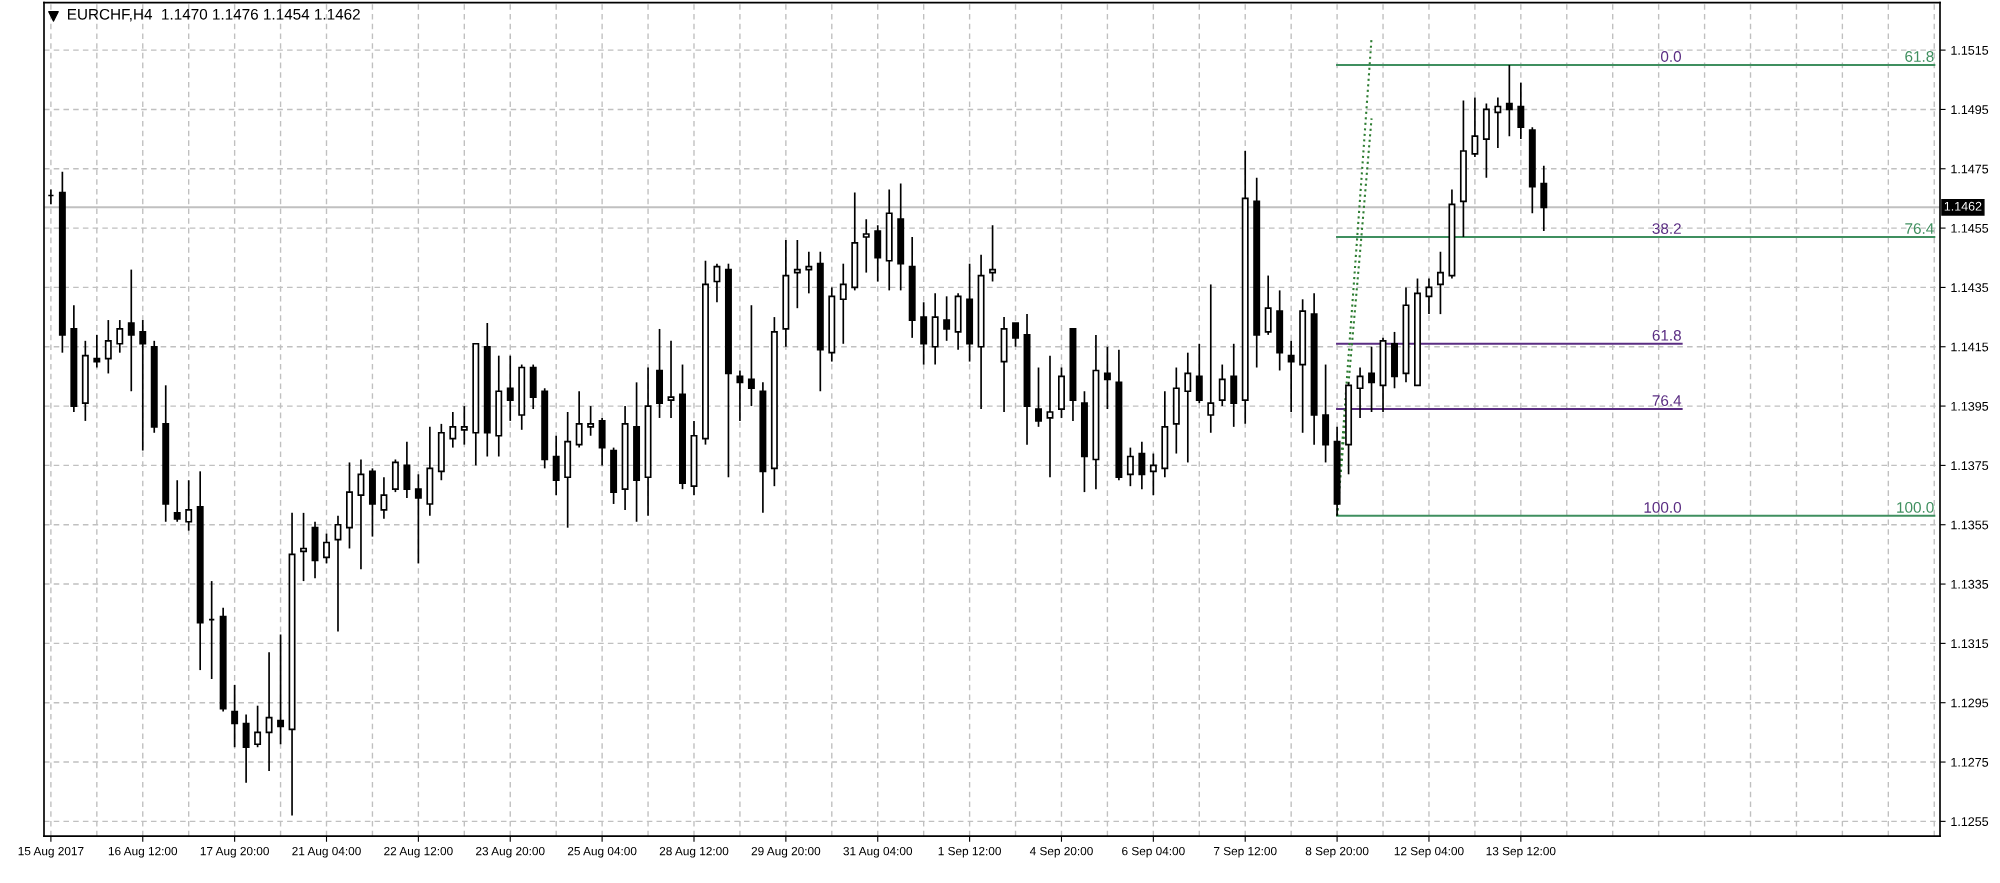  Describe the element at coordinates (1970, 466) in the screenshot. I see `y-tick-label: 1.1375` at that location.